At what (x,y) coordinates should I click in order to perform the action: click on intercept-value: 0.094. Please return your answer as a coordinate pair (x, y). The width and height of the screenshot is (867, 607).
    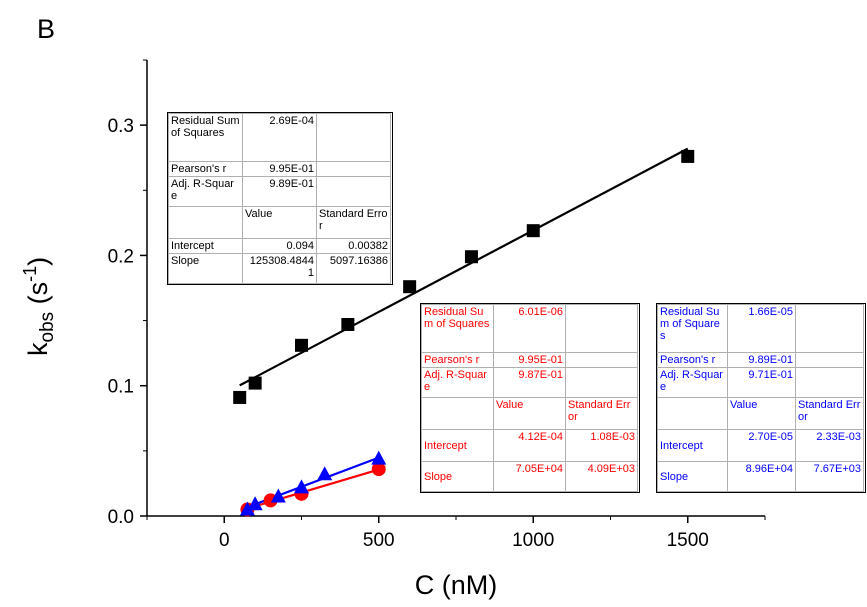
    Looking at the image, I should click on (279, 246).